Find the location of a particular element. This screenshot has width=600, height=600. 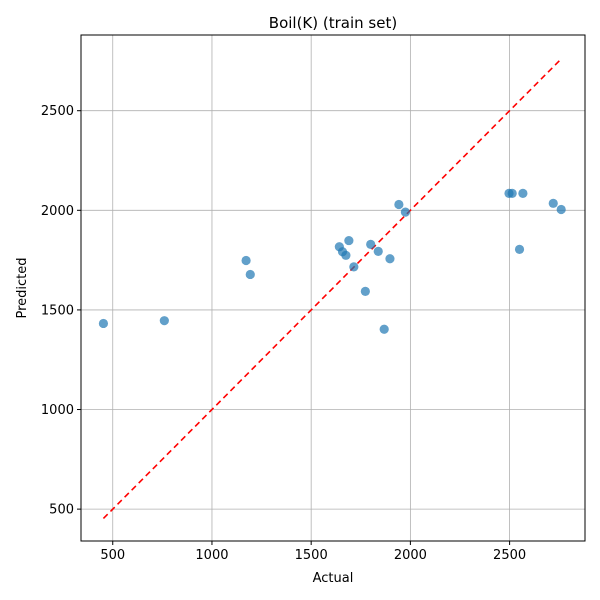

x-tick-label: 1000 is located at coordinates (211, 555).